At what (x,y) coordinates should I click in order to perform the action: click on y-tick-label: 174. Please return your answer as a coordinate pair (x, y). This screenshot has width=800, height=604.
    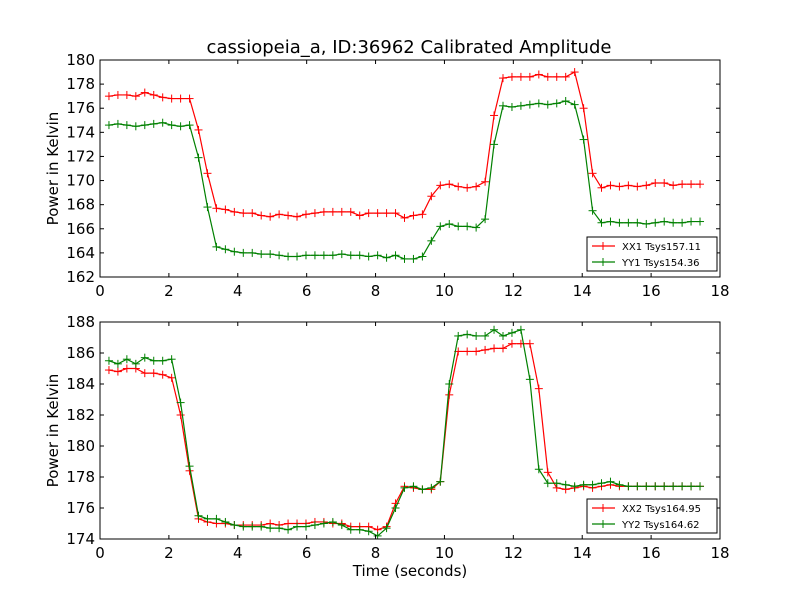
    Looking at the image, I should click on (80, 132).